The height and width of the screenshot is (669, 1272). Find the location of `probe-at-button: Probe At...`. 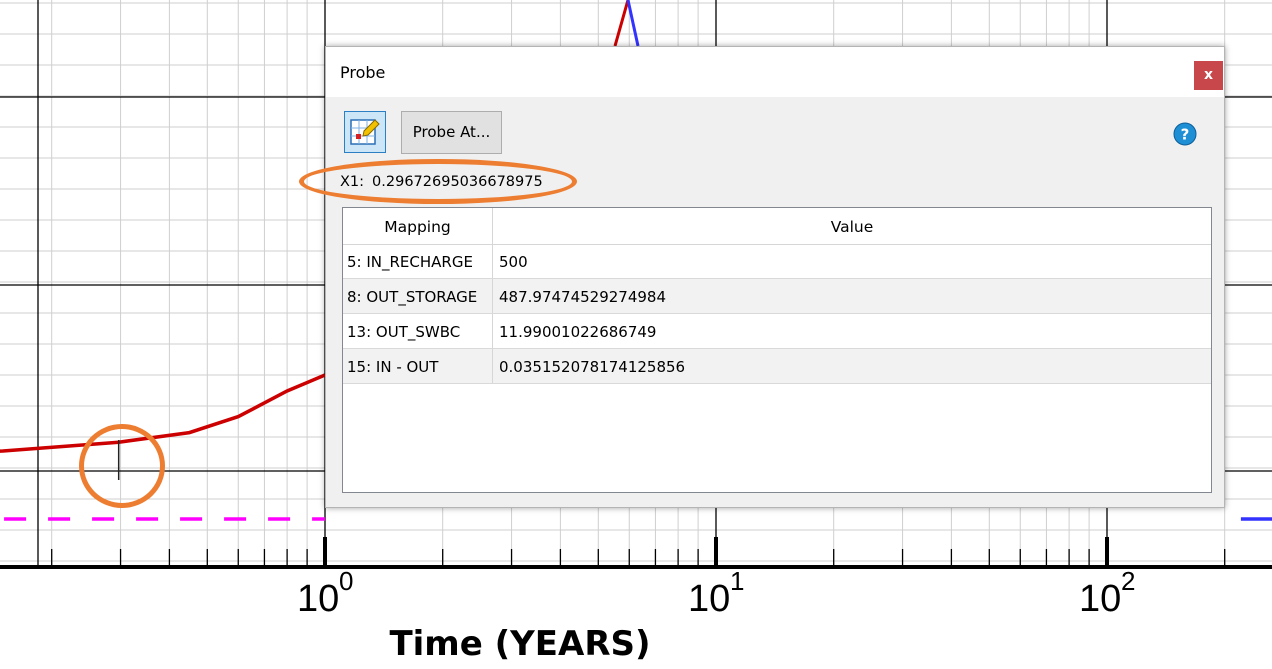

probe-at-button: Probe At... is located at coordinates (451, 132).